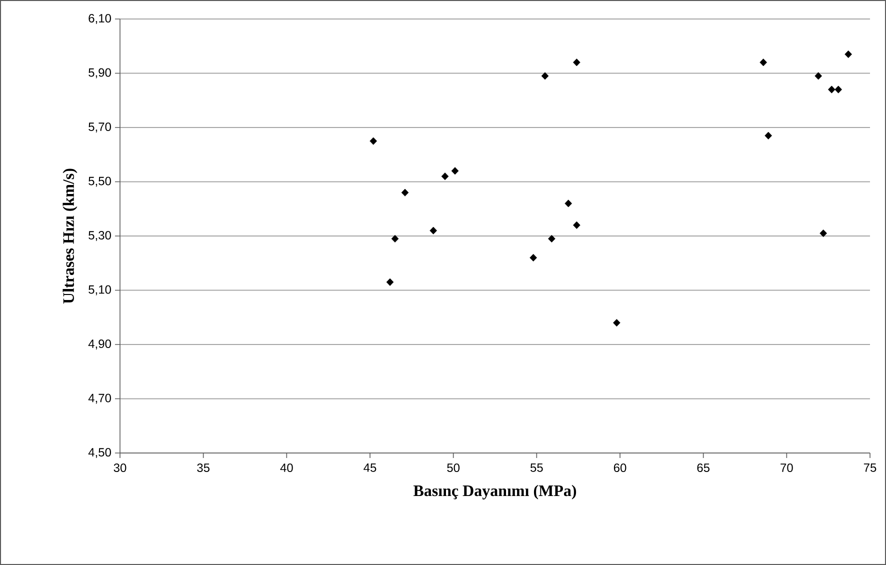 The image size is (886, 565). What do you see at coordinates (703, 468) in the screenshot?
I see `x-tick-label: 65` at bounding box center [703, 468].